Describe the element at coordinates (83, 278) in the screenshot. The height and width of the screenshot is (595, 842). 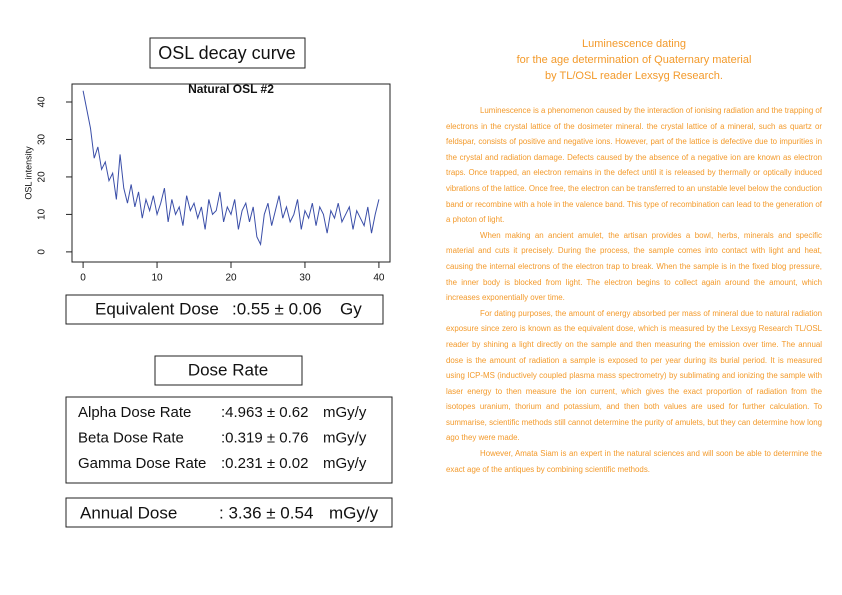
I see `x-tick-label: 0` at that location.